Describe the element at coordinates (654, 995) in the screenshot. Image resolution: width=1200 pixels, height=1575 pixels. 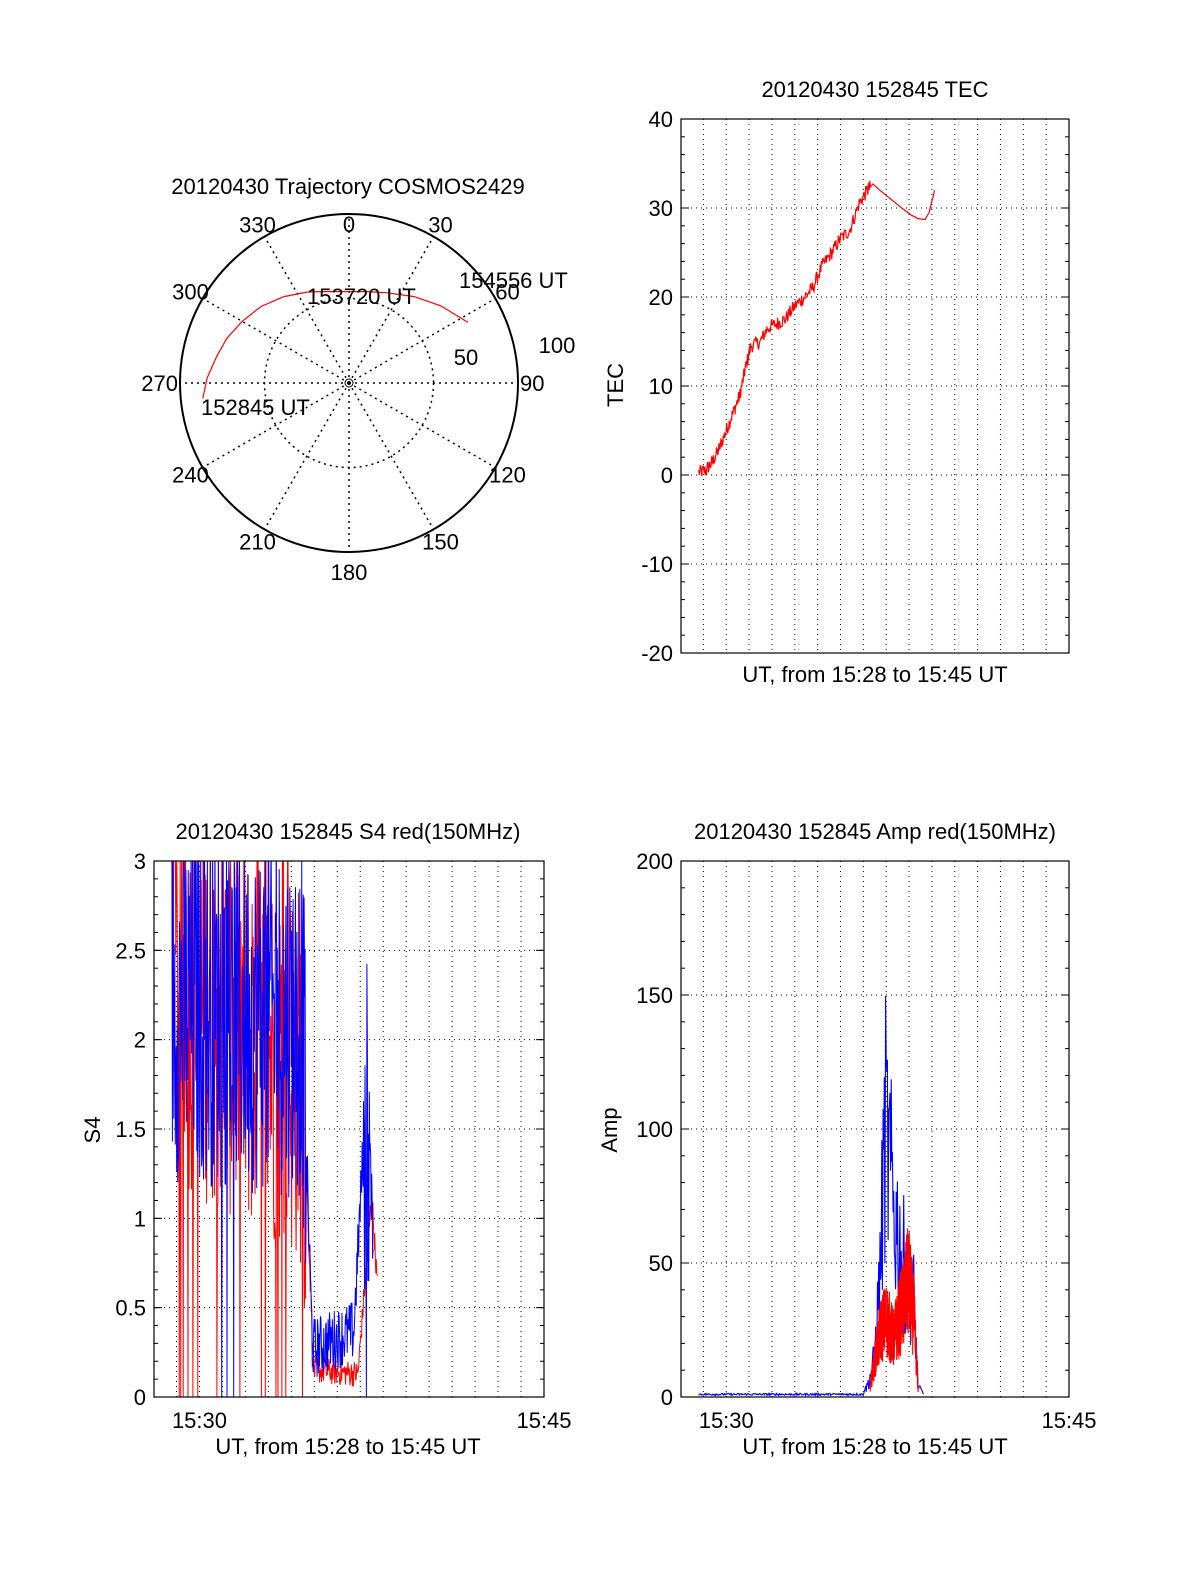
I see `y-tick-label: 150` at that location.